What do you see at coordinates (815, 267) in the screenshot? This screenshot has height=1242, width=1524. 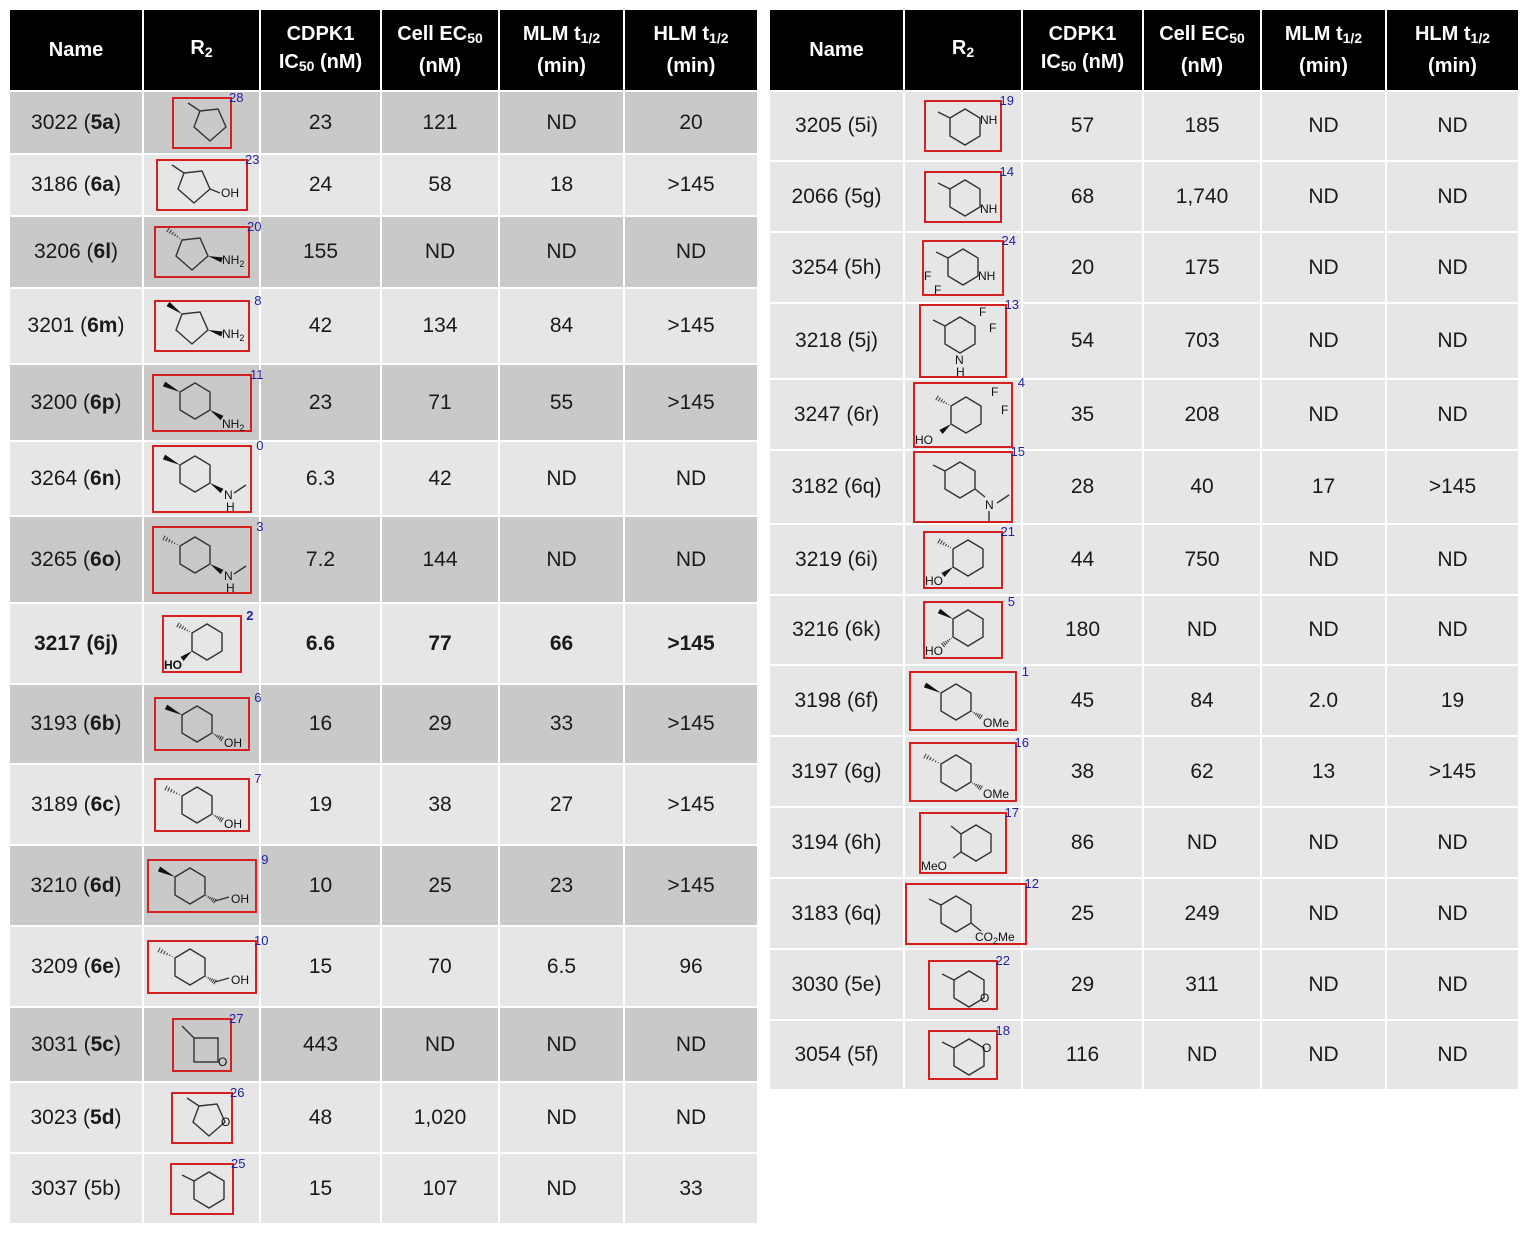 I see `compound-id: 3254` at bounding box center [815, 267].